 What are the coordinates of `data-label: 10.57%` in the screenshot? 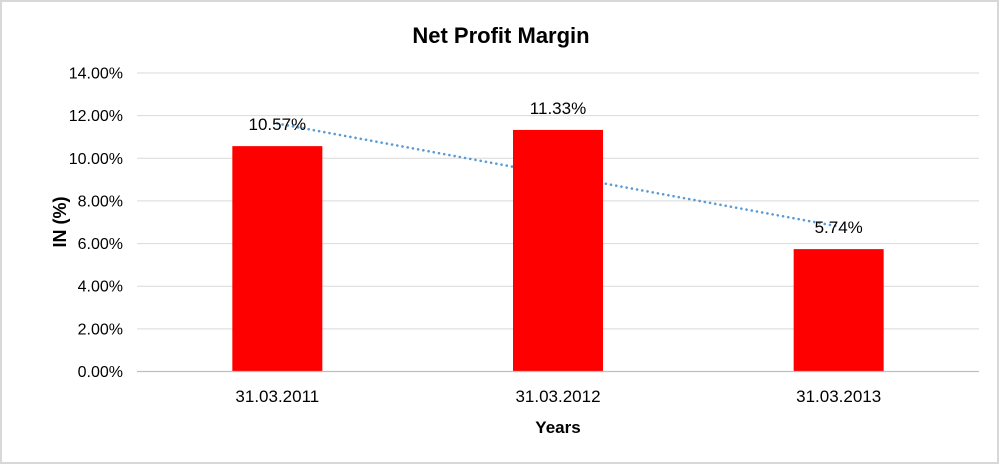 It's located at (277, 124).